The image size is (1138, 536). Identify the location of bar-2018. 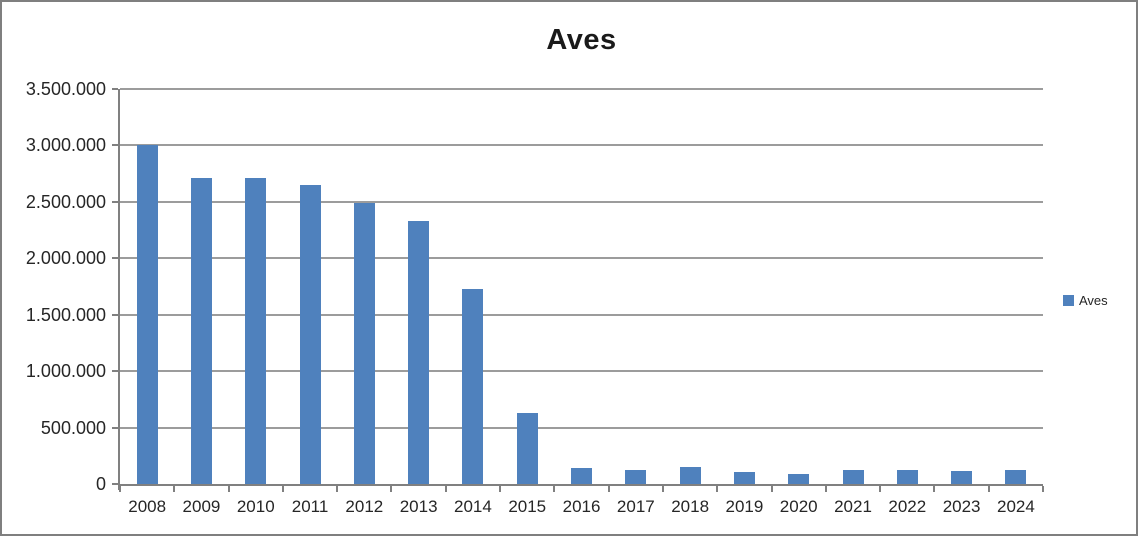
(690, 475).